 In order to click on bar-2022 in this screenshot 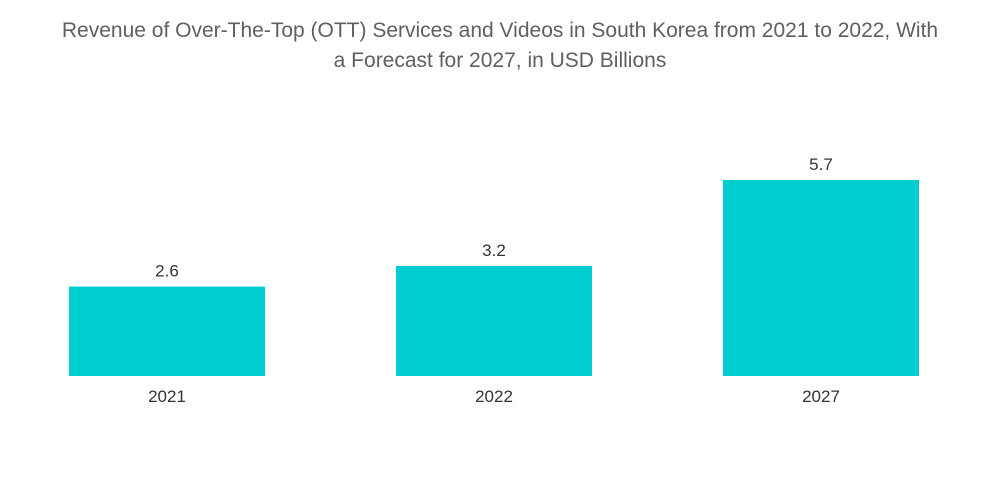, I will do `click(494, 320)`.